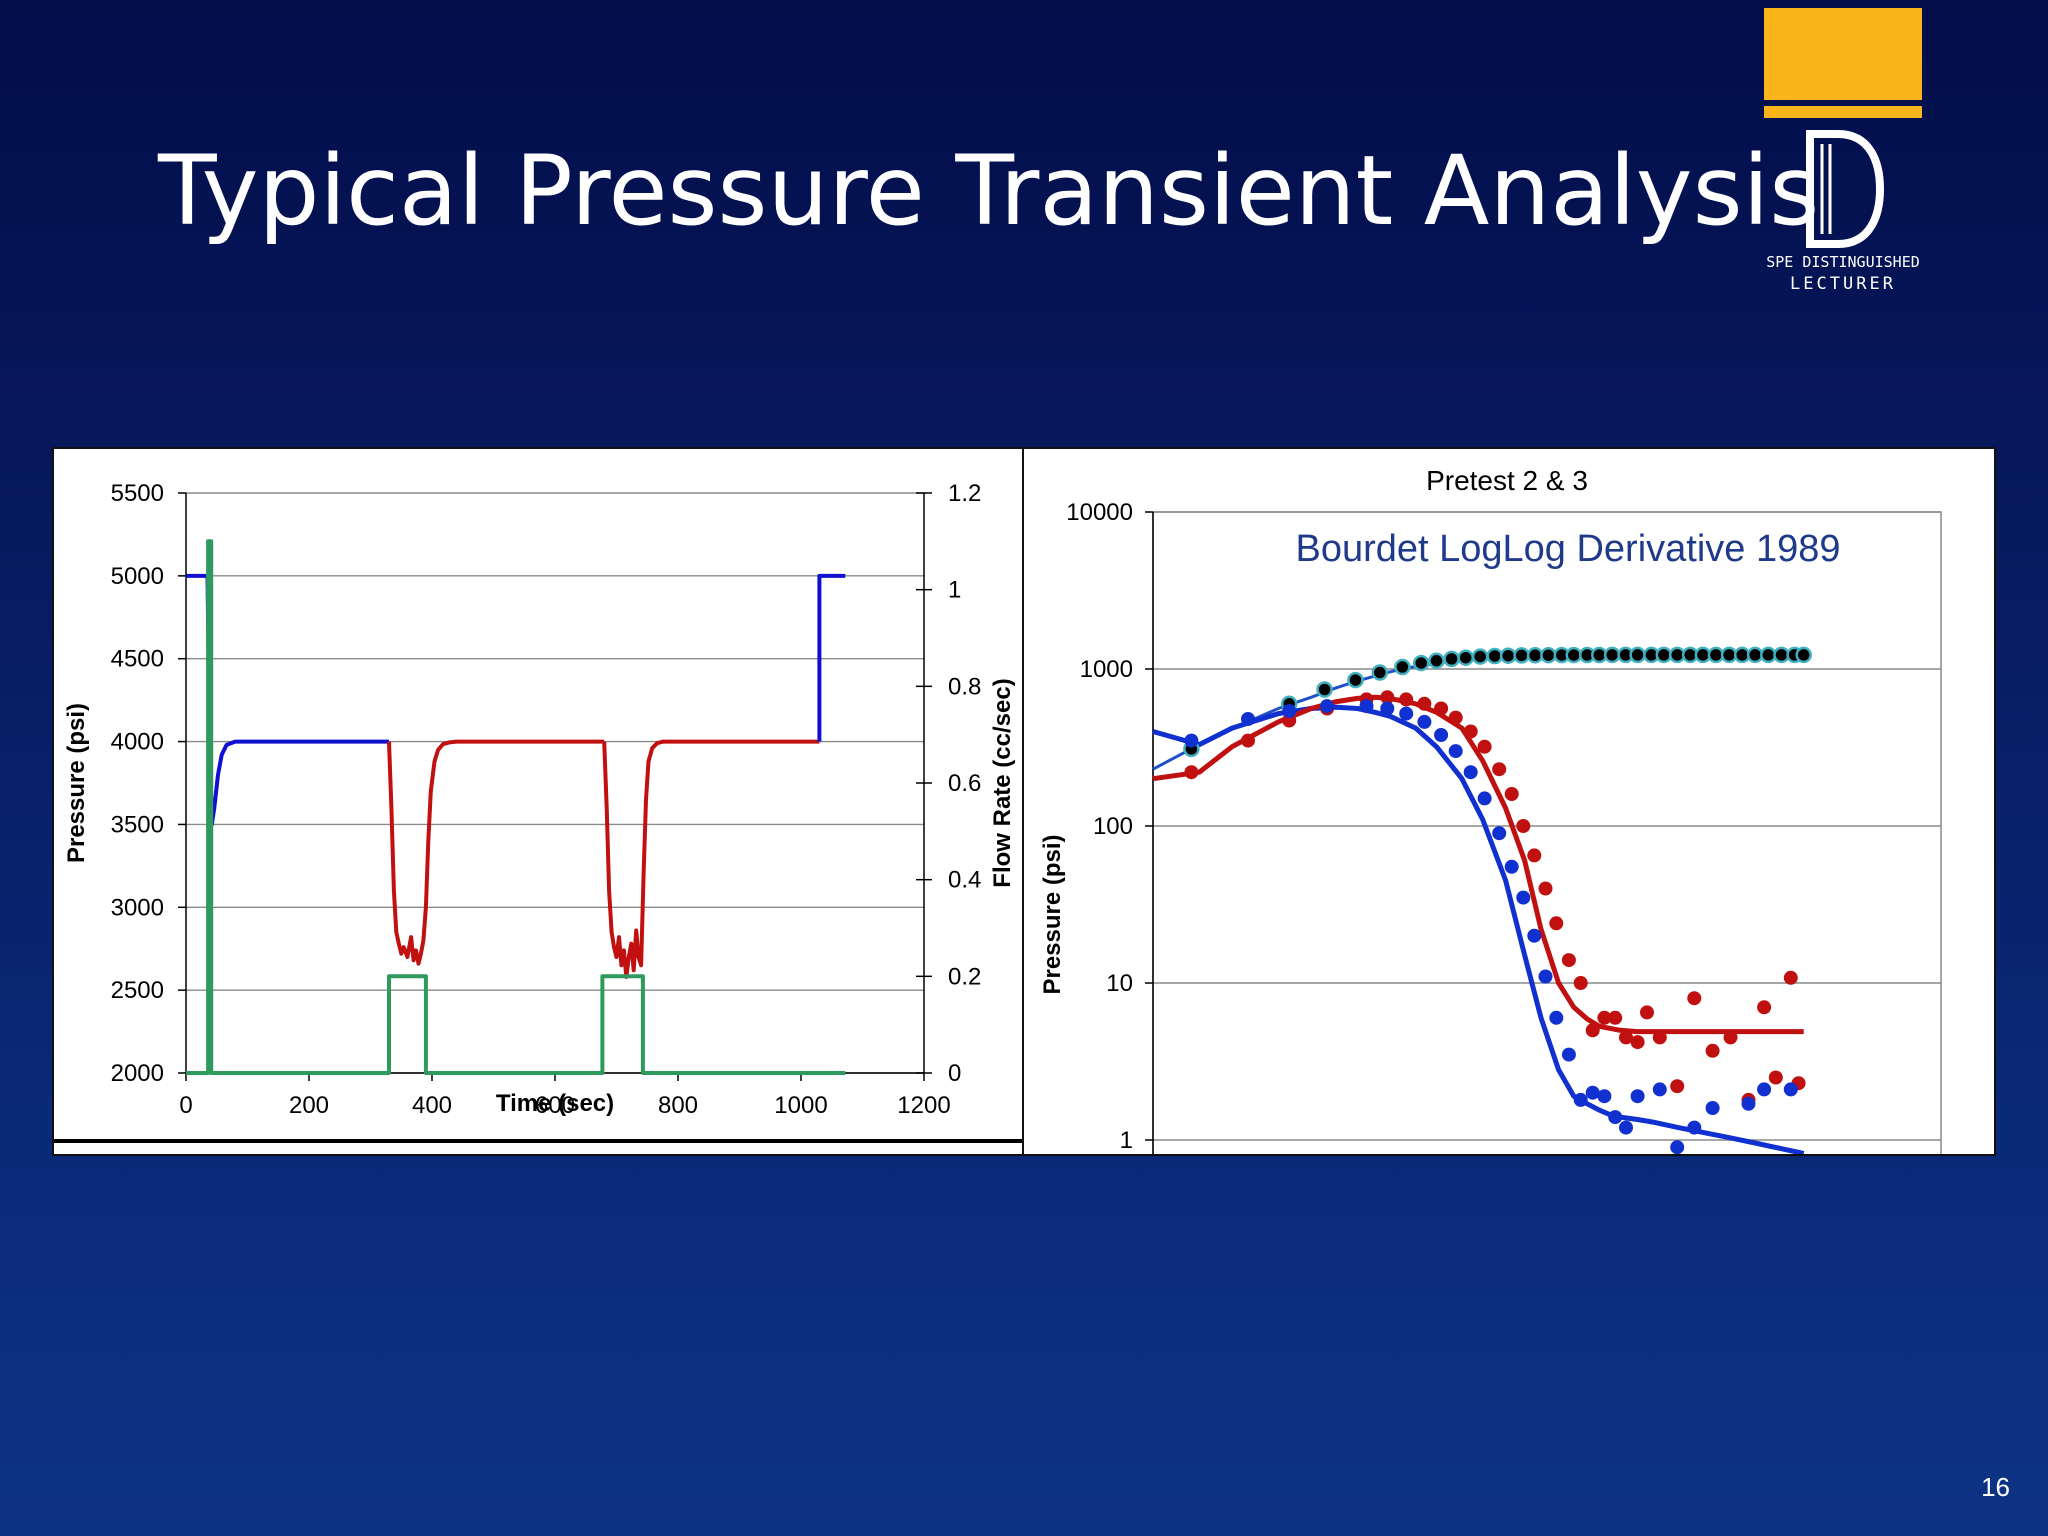  Describe the element at coordinates (989, 191) in the screenshot. I see `slide-title: Typical Pressure Transient Analysis` at that location.